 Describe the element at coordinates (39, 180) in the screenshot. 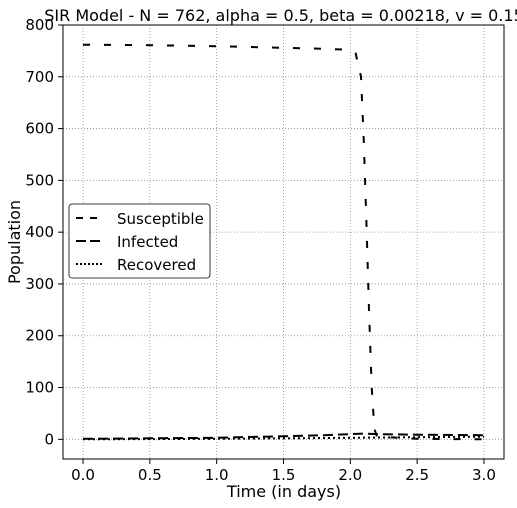

I see `y-tick-label: 500` at that location.